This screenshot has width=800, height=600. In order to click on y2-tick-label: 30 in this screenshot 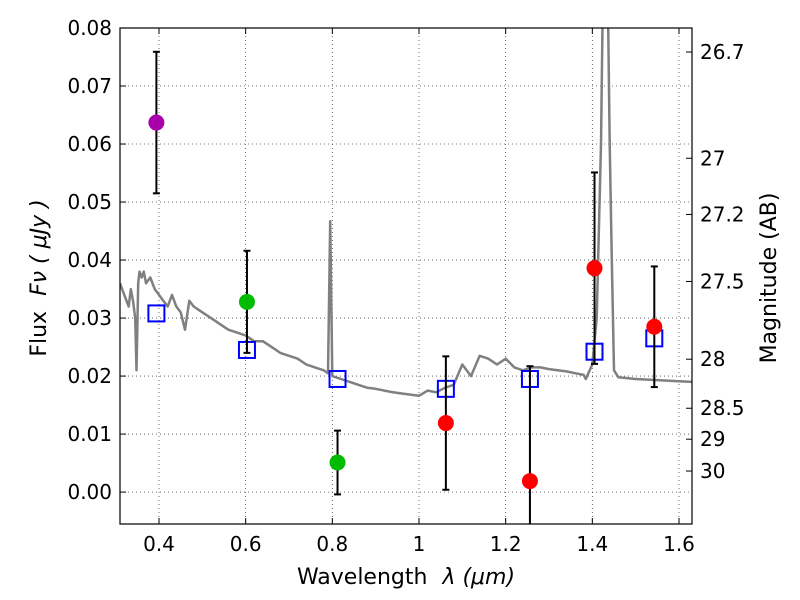, I will do `click(712, 471)`.